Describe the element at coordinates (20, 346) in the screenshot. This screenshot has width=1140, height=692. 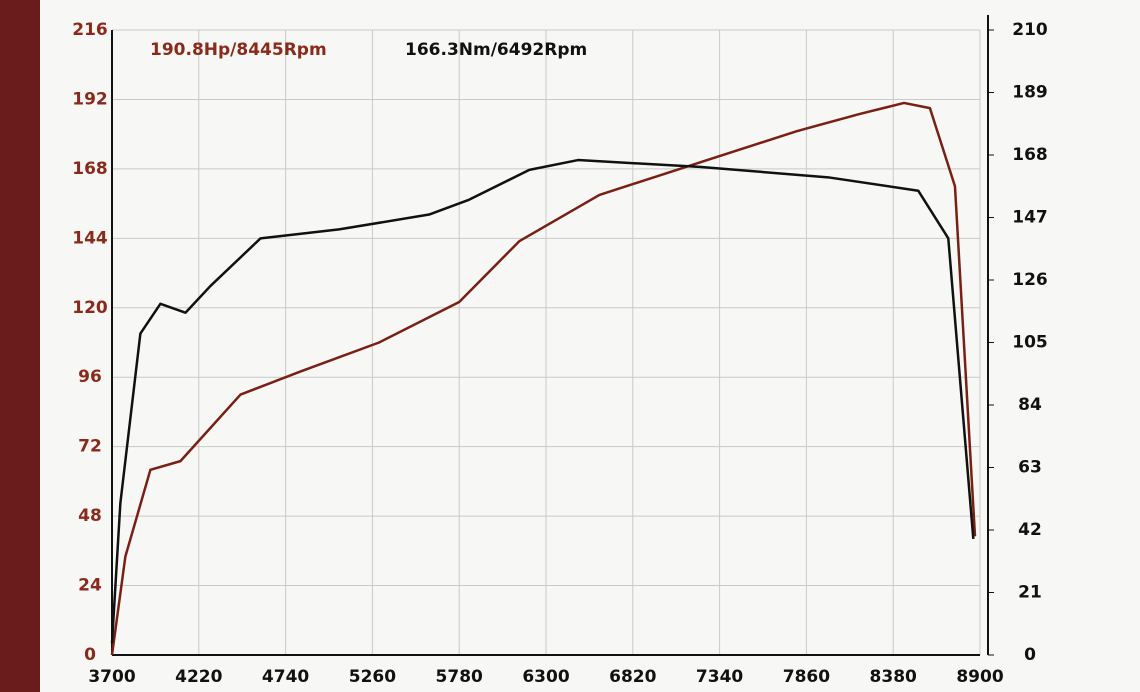
I see `backdrop` at that location.